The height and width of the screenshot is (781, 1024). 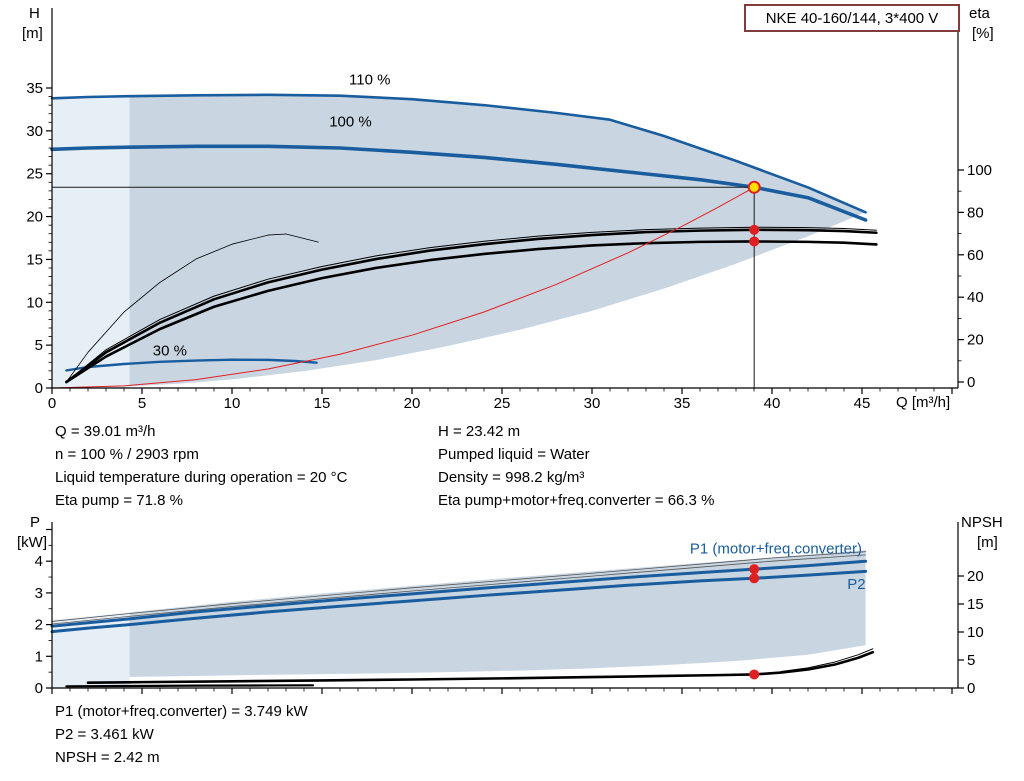 I want to click on y-tick-label: 35, so click(x=34, y=88).